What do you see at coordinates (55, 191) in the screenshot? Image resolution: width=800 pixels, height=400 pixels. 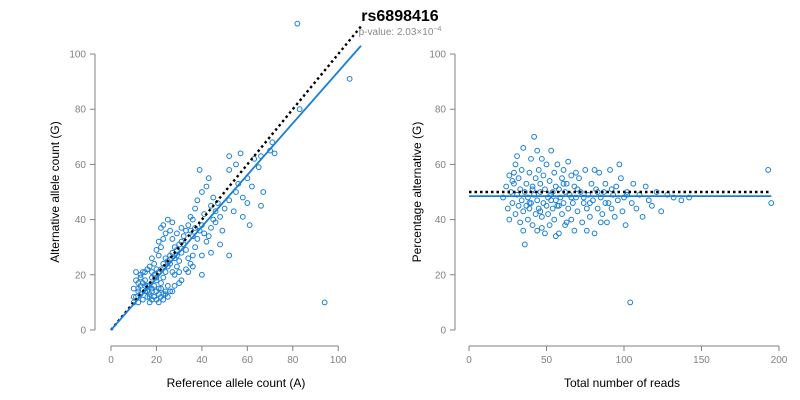 I see `chart-1-y-axis-label: Alternative allele count (G)` at bounding box center [55, 191].